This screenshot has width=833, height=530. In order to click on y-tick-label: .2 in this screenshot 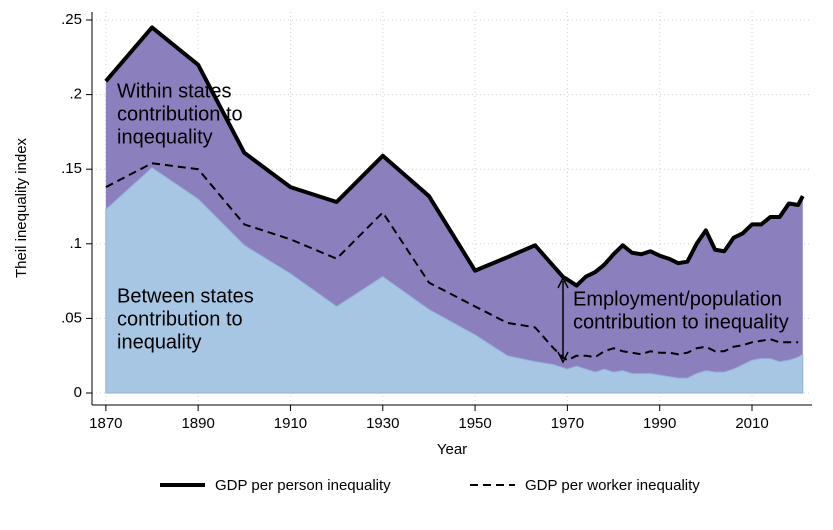, I will do `click(75, 94)`.